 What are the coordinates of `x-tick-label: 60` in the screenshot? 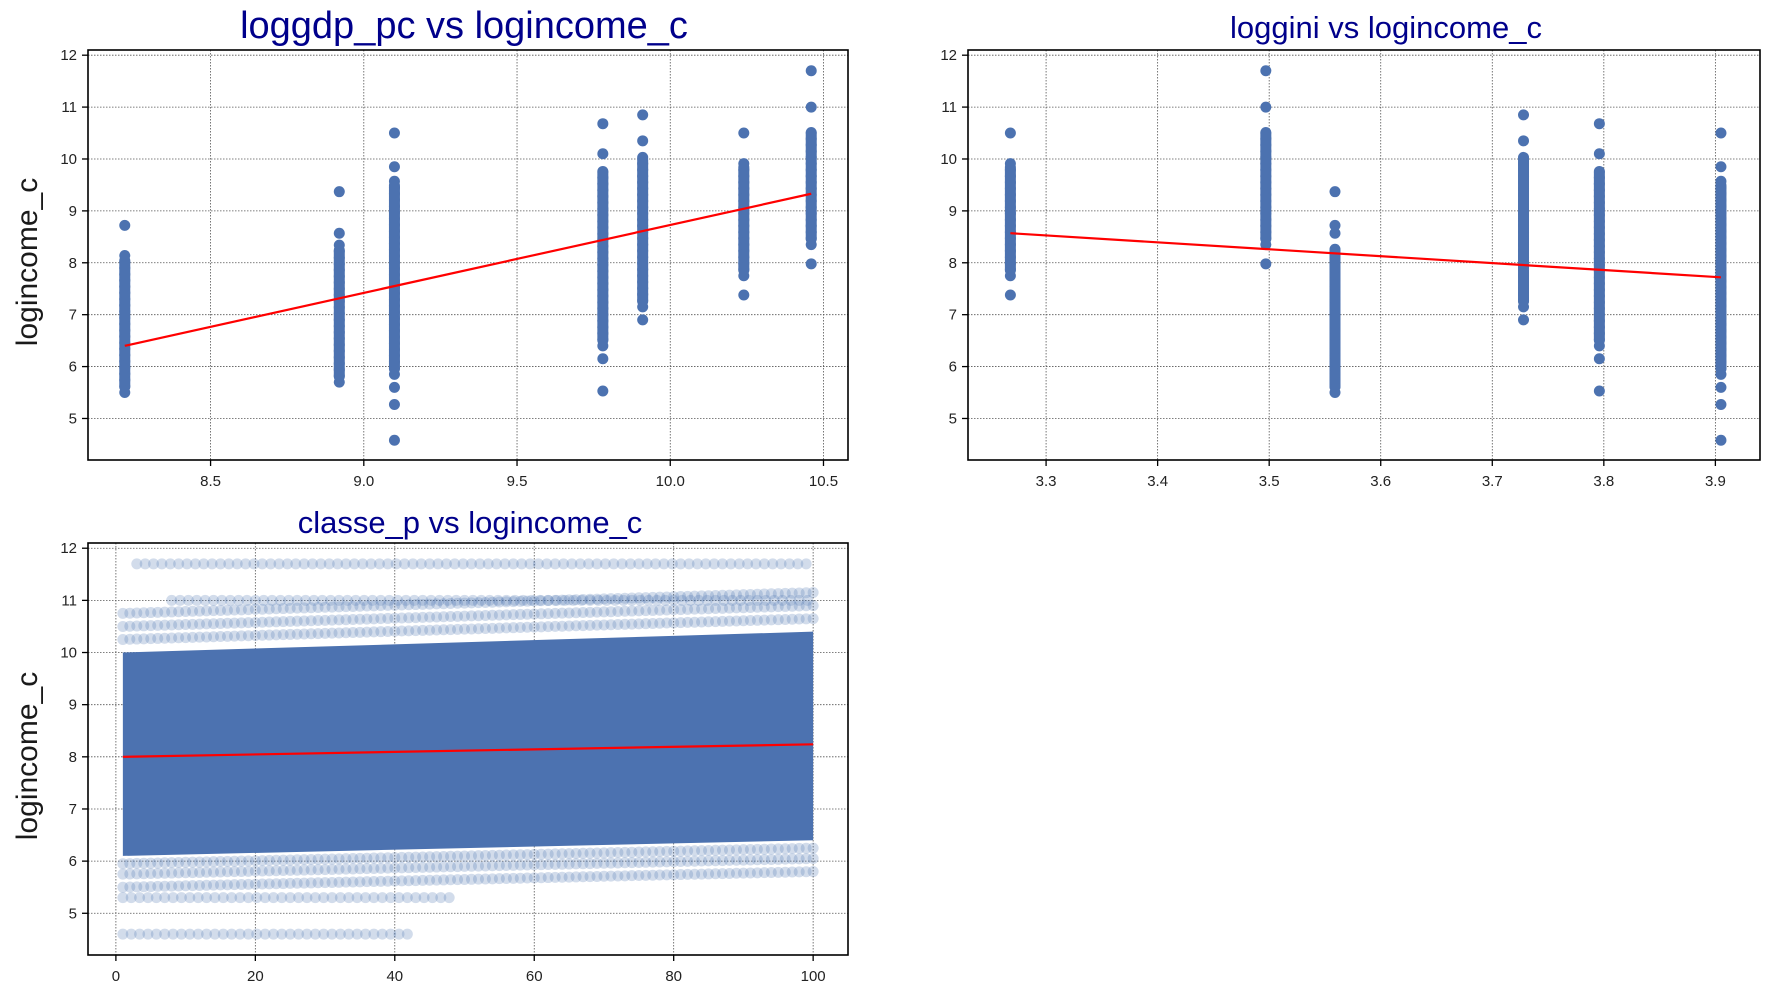 It's located at (534, 976).